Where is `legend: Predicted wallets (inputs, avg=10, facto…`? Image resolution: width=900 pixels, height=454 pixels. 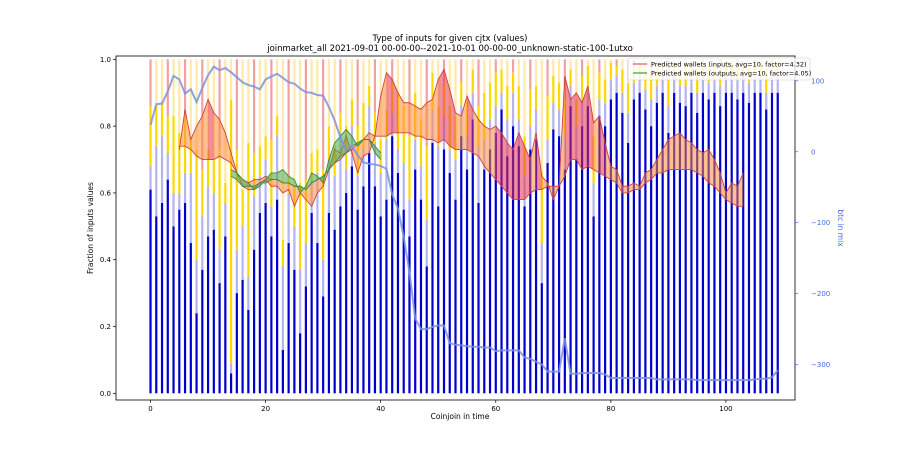 legend: Predicted wallets (inputs, avg=10, facto… is located at coordinates (719, 69).